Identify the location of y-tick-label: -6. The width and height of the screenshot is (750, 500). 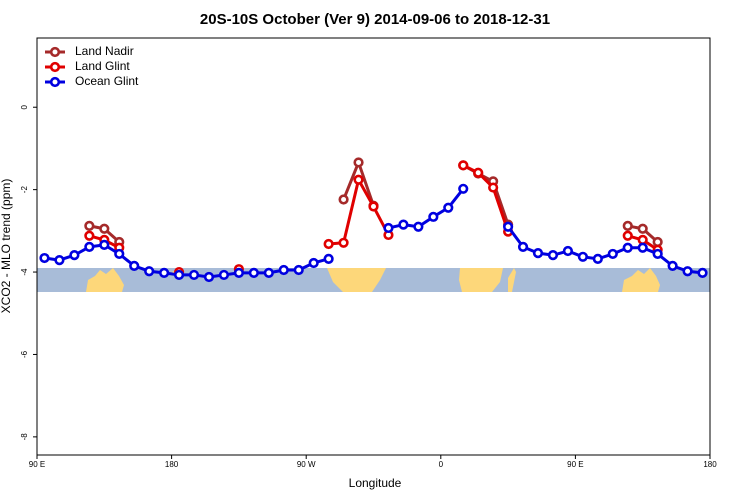
(24, 354).